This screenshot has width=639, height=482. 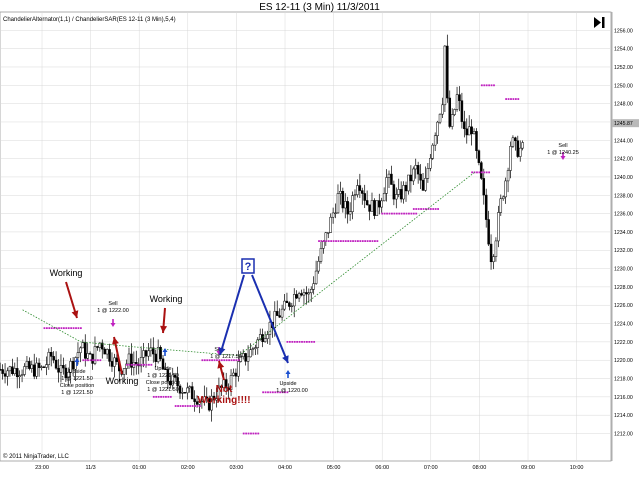 I want to click on trade-label: Close position, so click(x=163, y=383).